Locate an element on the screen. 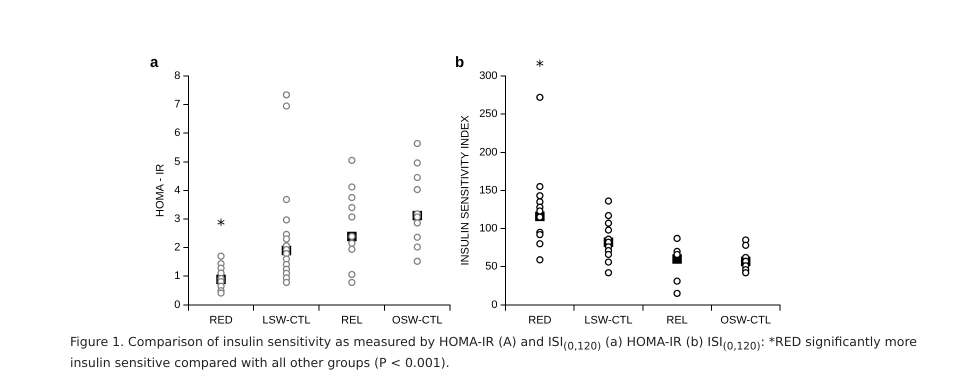 The image size is (966, 370). y-tick-label: 1 is located at coordinates (177, 276).